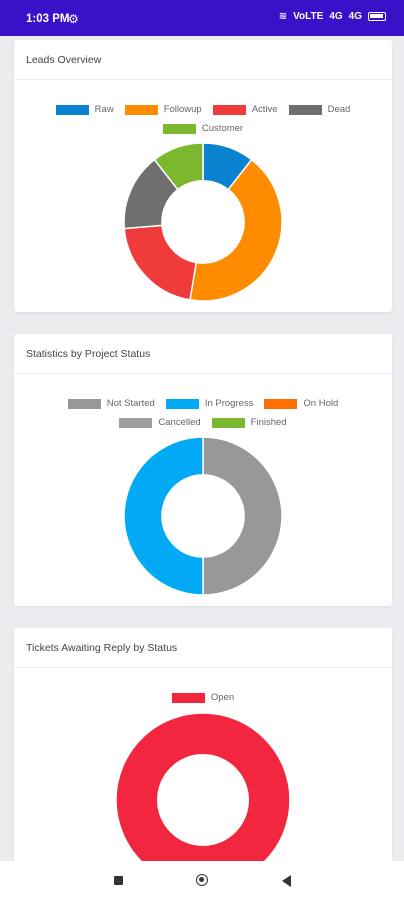 This screenshot has width=404, height=900. Describe the element at coordinates (242, 516) in the screenshot. I see `donut-slice-not-started` at that location.